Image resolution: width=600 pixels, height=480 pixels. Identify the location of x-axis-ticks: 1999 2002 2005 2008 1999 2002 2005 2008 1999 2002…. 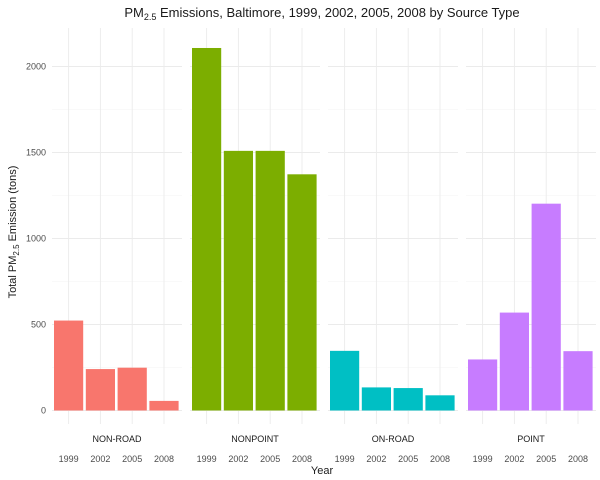
(323, 459).